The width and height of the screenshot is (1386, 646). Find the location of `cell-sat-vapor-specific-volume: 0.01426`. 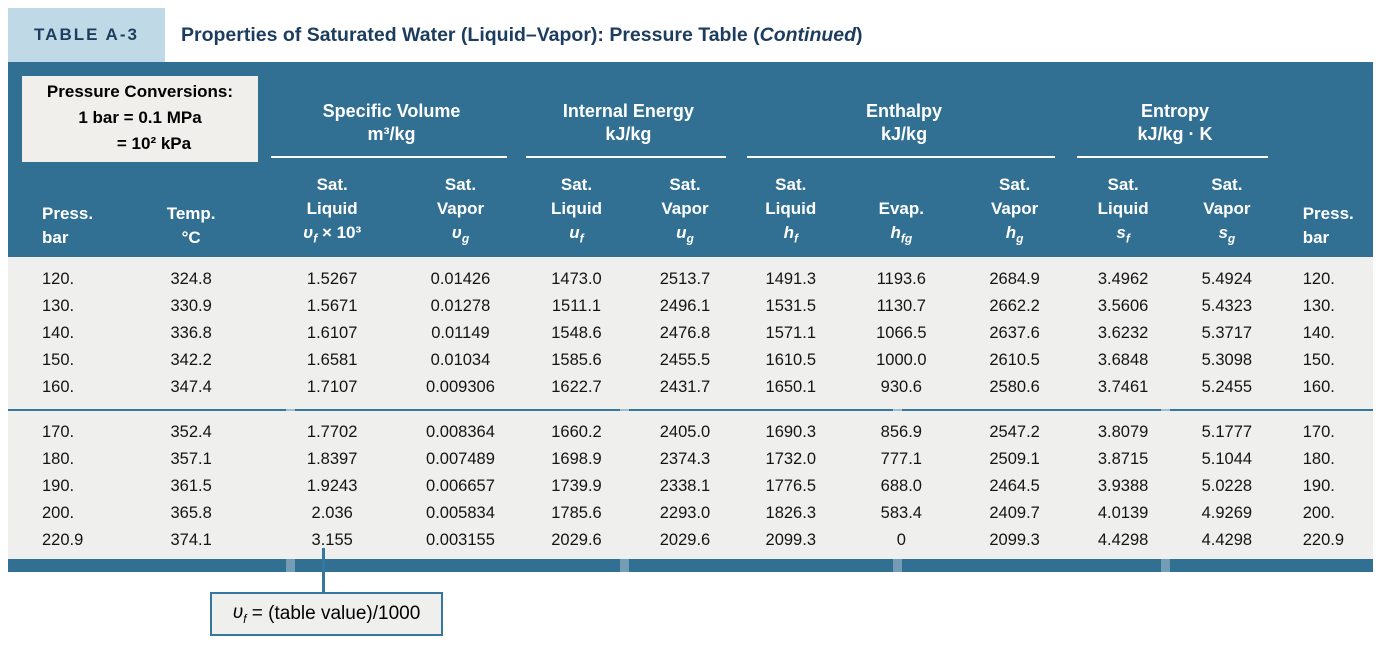

cell-sat-vapor-specific-volume: 0.01426 is located at coordinates (460, 279).